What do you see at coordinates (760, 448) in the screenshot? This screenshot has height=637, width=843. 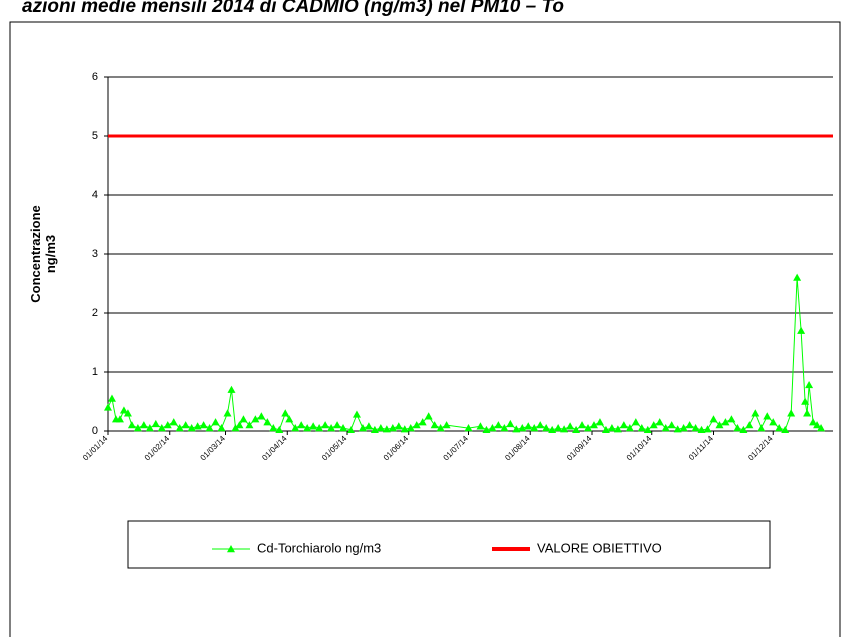 I see `x-tick-label: 01/12/14` at bounding box center [760, 448].